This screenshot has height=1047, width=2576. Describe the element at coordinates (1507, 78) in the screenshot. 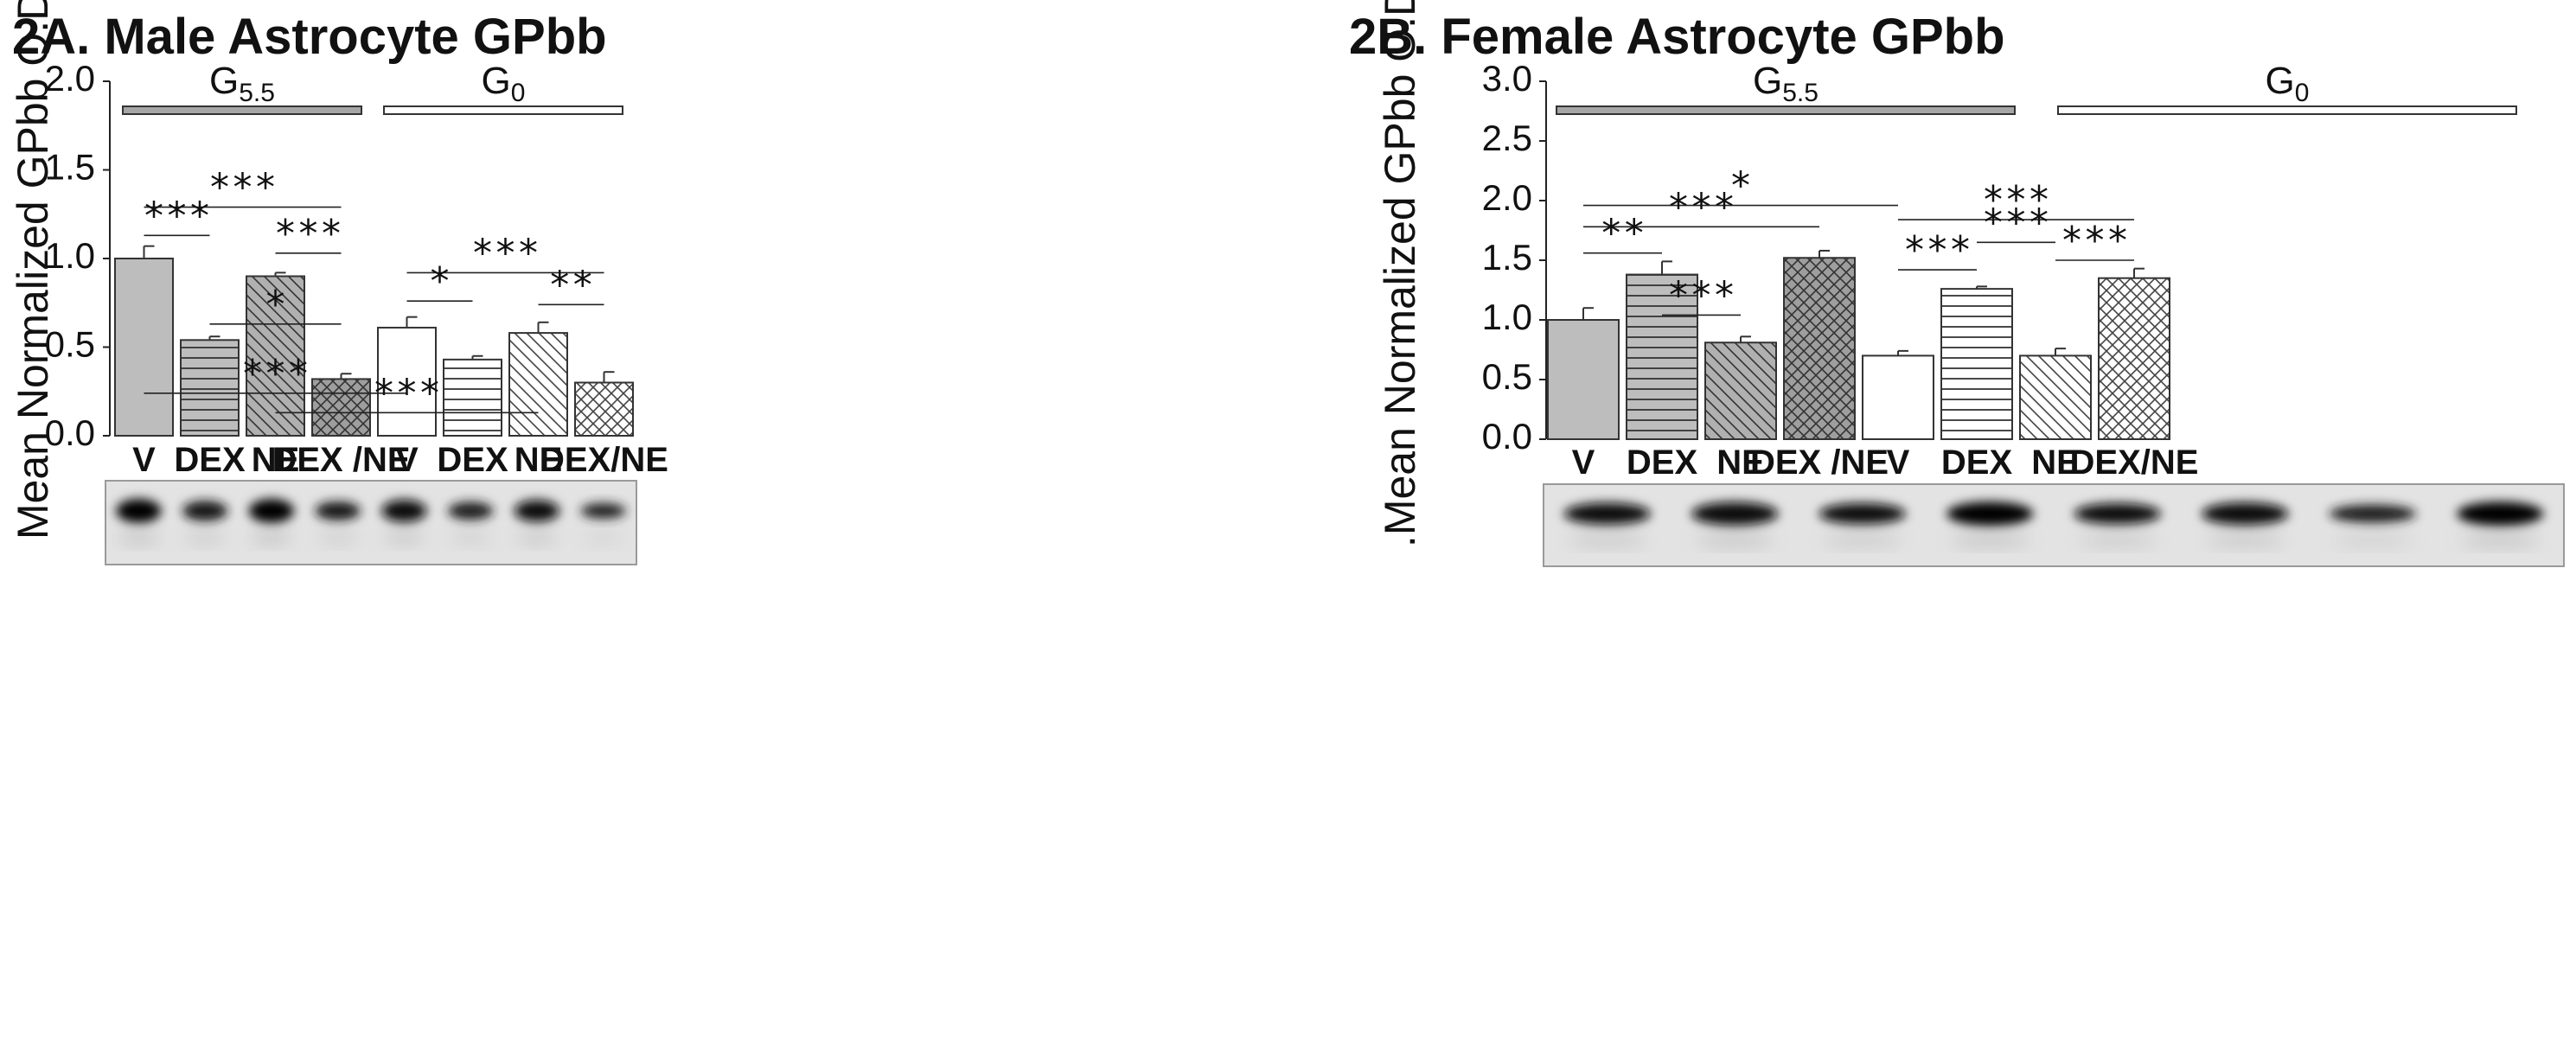

I see `y-tick-label: 3.0` at that location.